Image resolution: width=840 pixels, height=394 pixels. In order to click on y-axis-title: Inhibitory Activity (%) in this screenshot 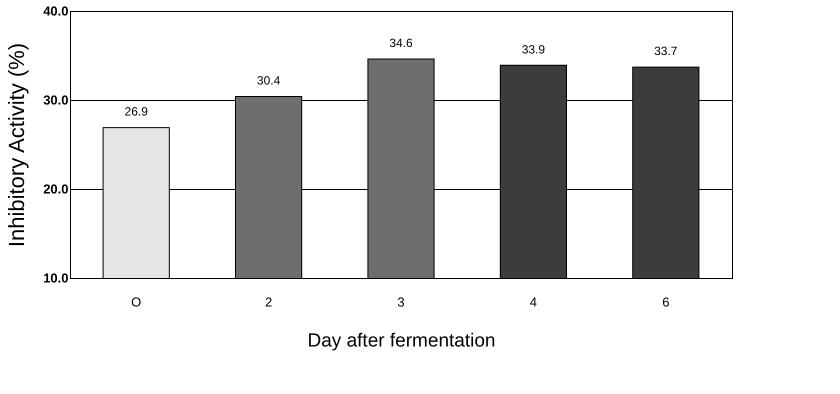, I will do `click(17, 145)`.